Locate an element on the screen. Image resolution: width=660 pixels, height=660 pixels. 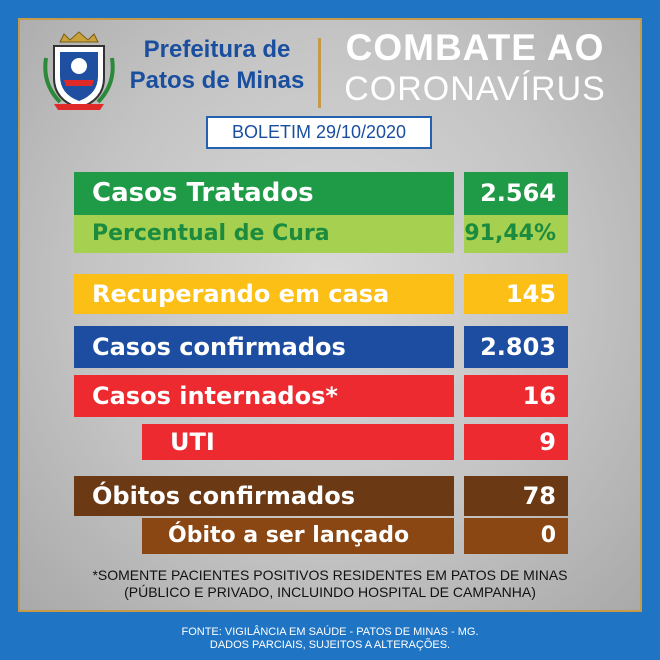
obito-lancar-label: Óbito a ser lançado is located at coordinates (298, 536).